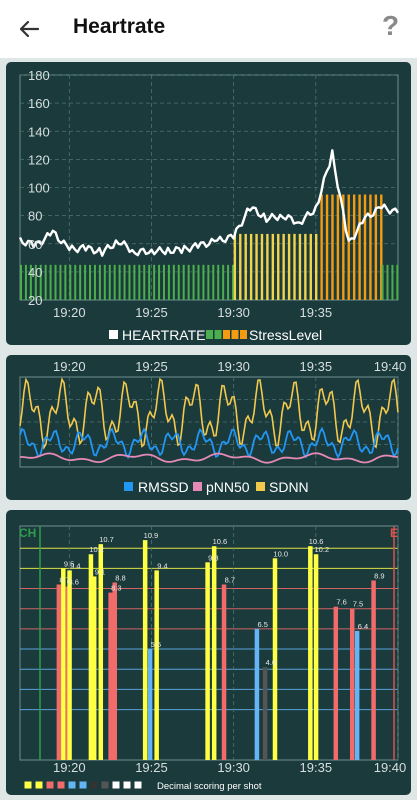 This screenshot has width=417, height=800. I want to click on score-label: 6.5, so click(262, 624).